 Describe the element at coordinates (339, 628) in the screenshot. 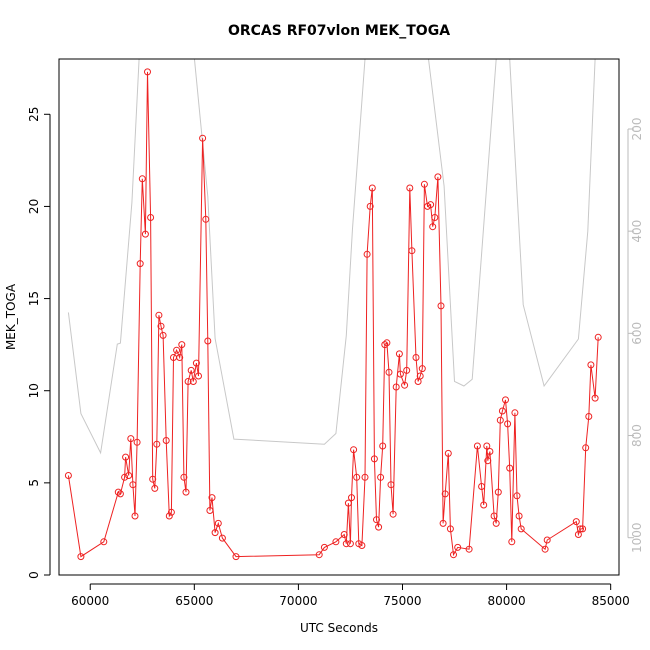

I see `x-axis-label: UTC Seconds` at that location.